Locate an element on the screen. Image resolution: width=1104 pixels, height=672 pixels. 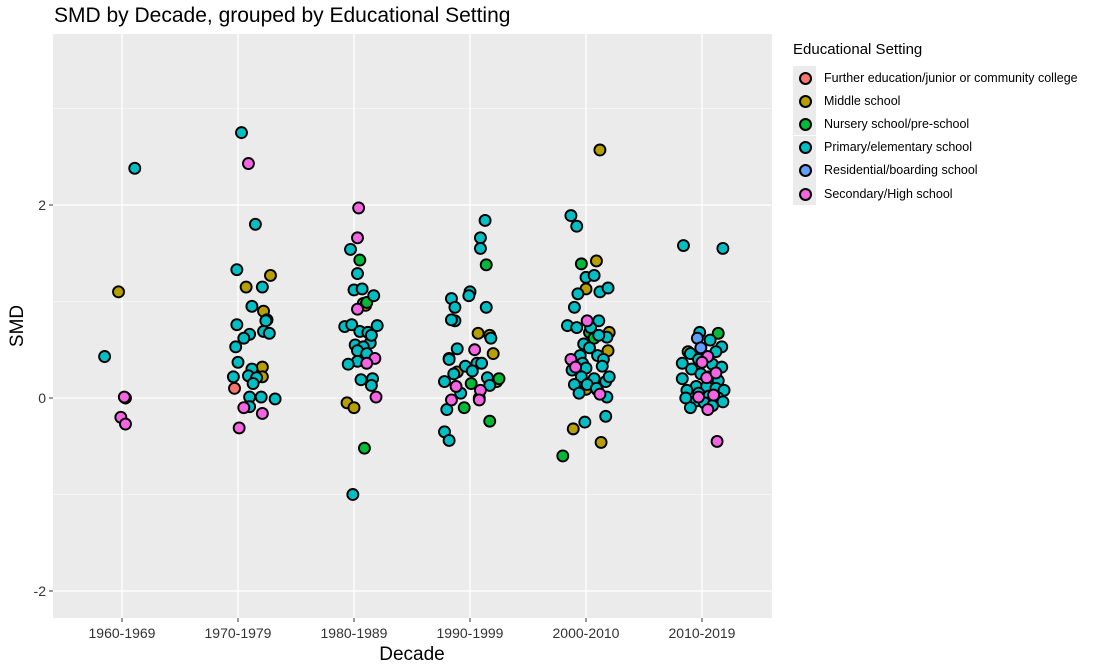
x-tick-label: 2010-2019 is located at coordinates (702, 633).